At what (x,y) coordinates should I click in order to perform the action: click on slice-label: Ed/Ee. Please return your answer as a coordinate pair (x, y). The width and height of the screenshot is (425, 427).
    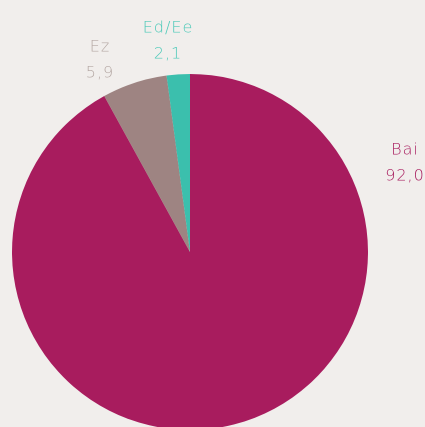
    Looking at the image, I should click on (168, 27).